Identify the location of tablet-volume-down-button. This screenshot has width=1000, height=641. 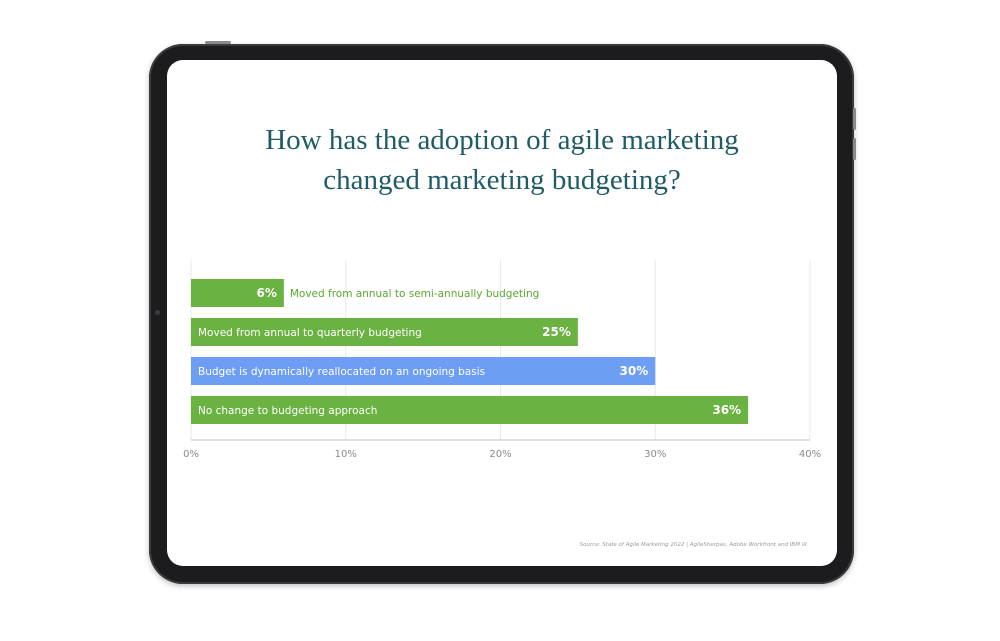
(854, 149).